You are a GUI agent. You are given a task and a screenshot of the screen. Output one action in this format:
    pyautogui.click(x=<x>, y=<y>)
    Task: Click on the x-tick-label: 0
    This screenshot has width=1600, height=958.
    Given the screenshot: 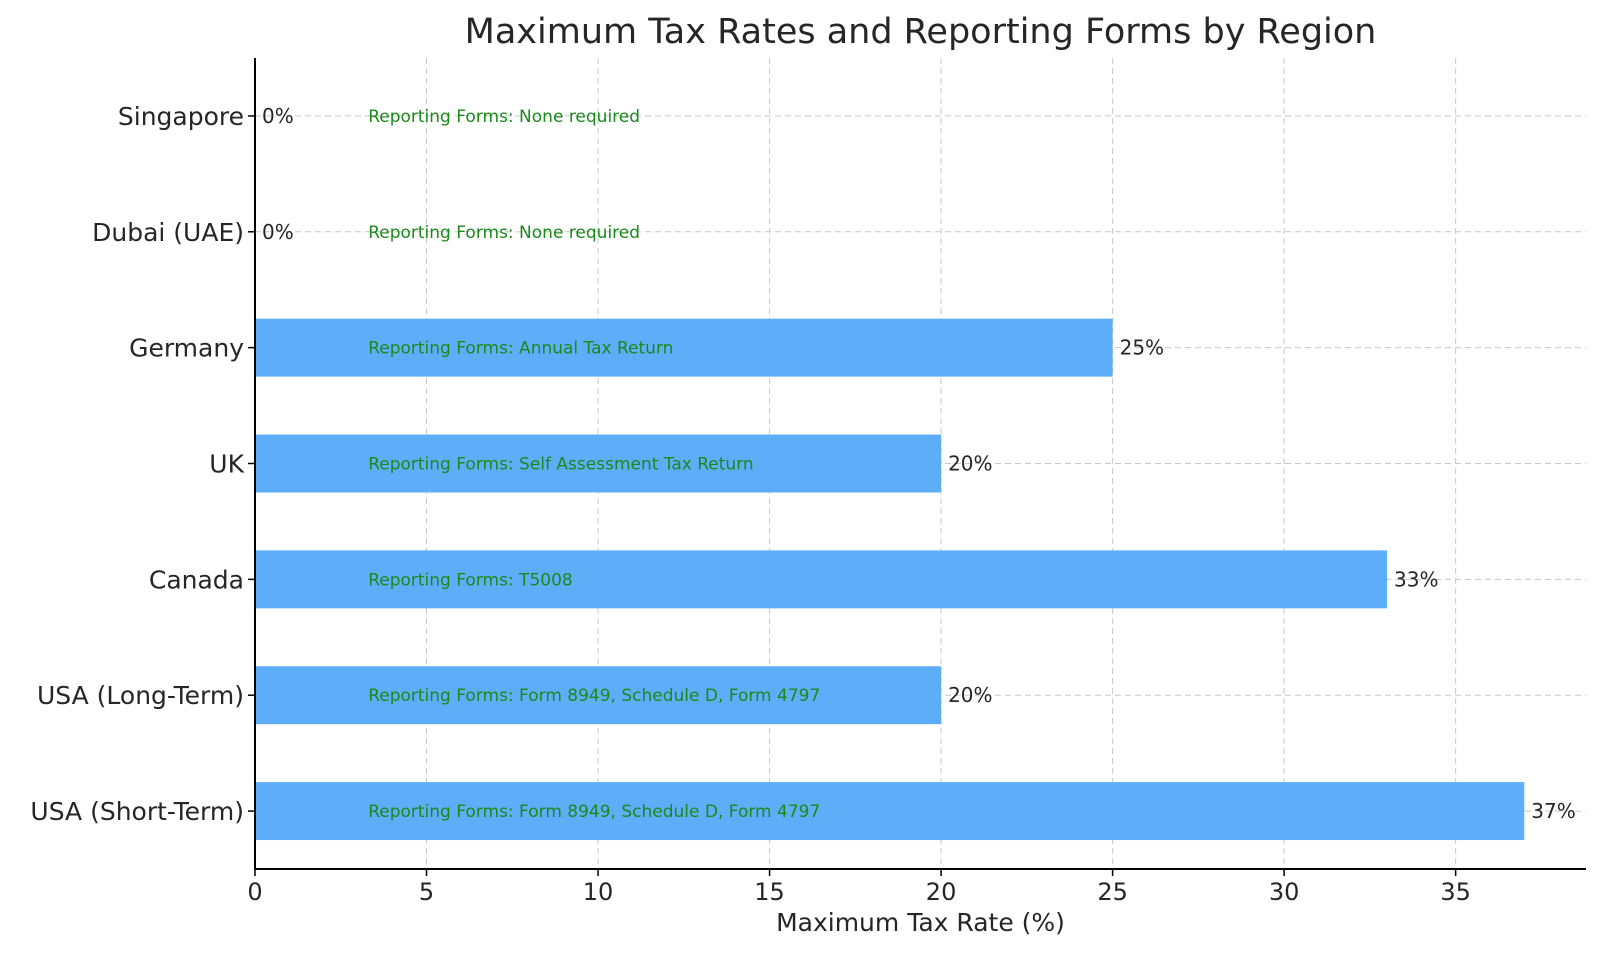 What is the action you would take?
    pyautogui.click(x=254, y=892)
    